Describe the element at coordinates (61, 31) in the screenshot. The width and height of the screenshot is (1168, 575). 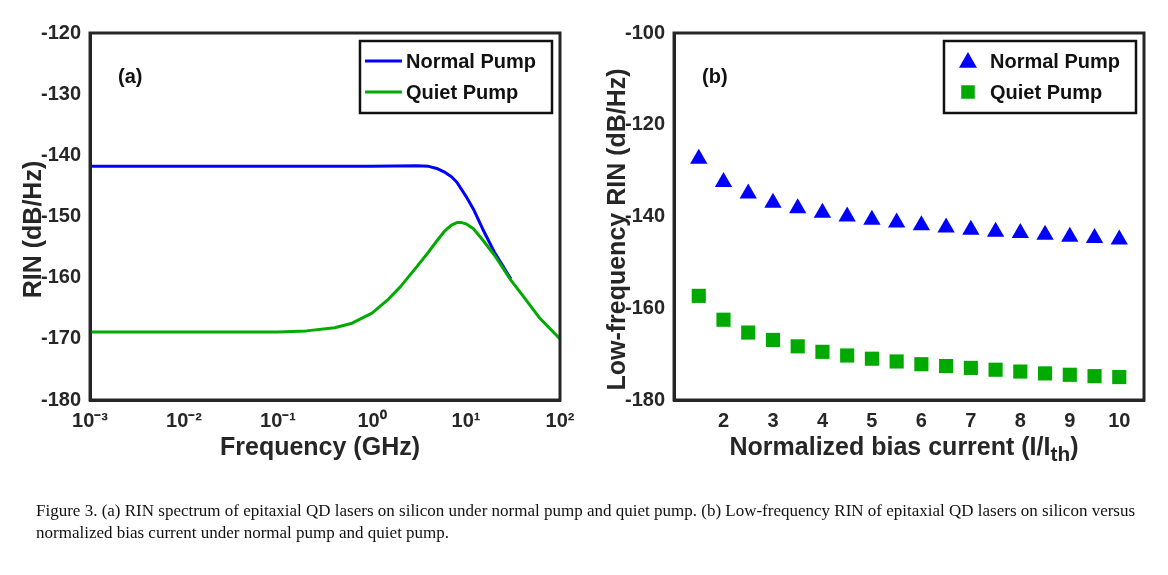
I see `y-tick-label: -120` at that location.